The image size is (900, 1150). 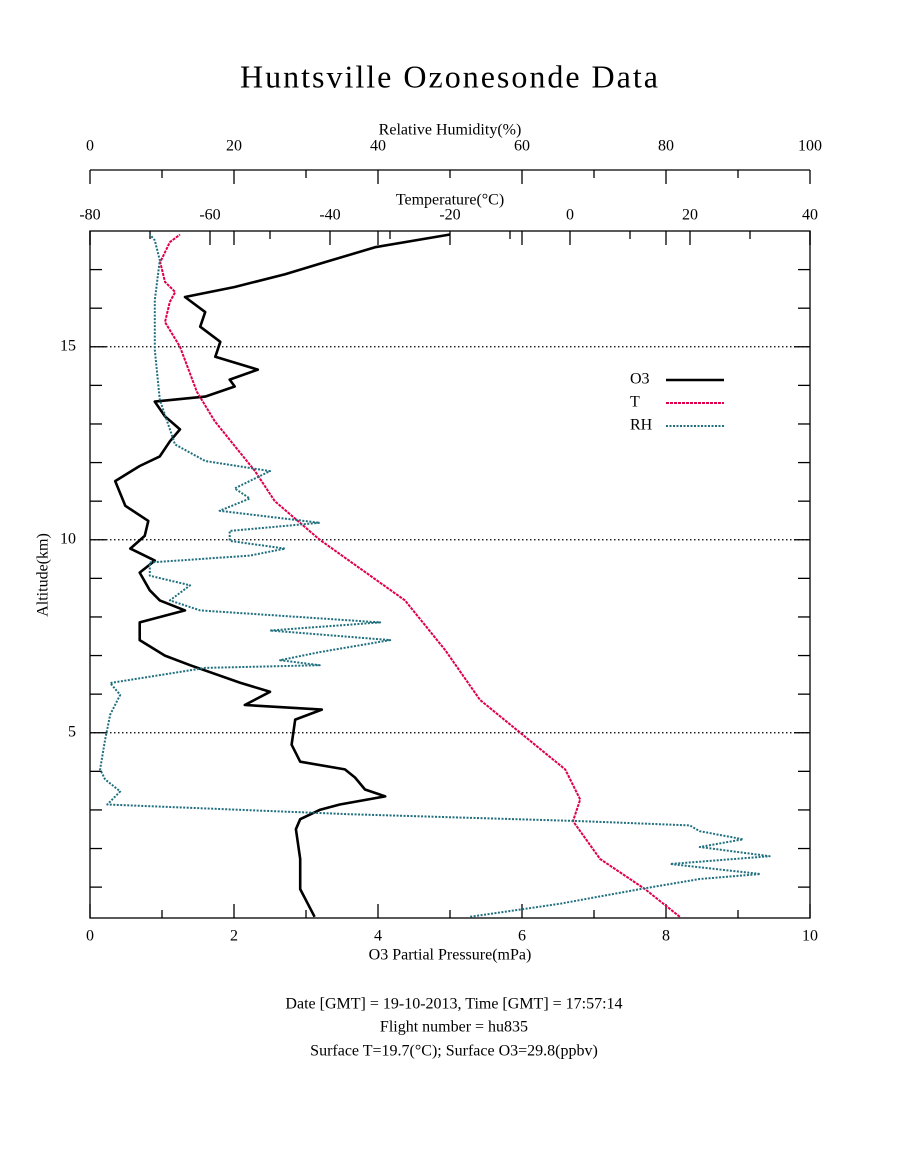 I want to click on tick-label: 8, so click(x=666, y=936).